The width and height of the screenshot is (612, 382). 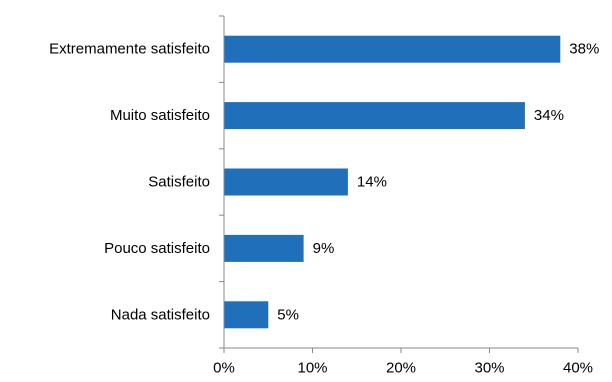 What do you see at coordinates (179, 182) in the screenshot?
I see `category-label-satisfeito: Satisfeito` at bounding box center [179, 182].